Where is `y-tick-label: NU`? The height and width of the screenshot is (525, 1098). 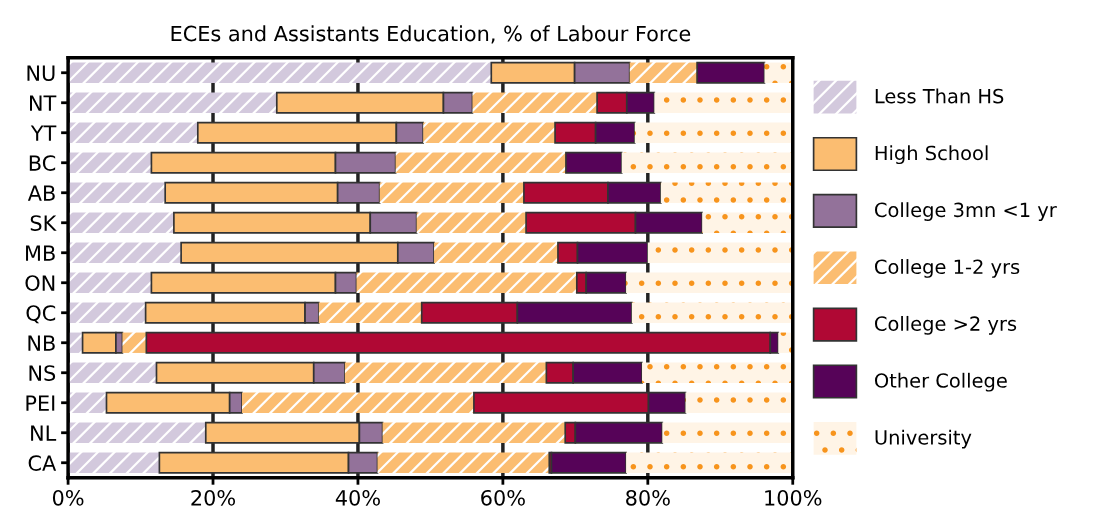
y-tick-label: NU is located at coordinates (41, 73).